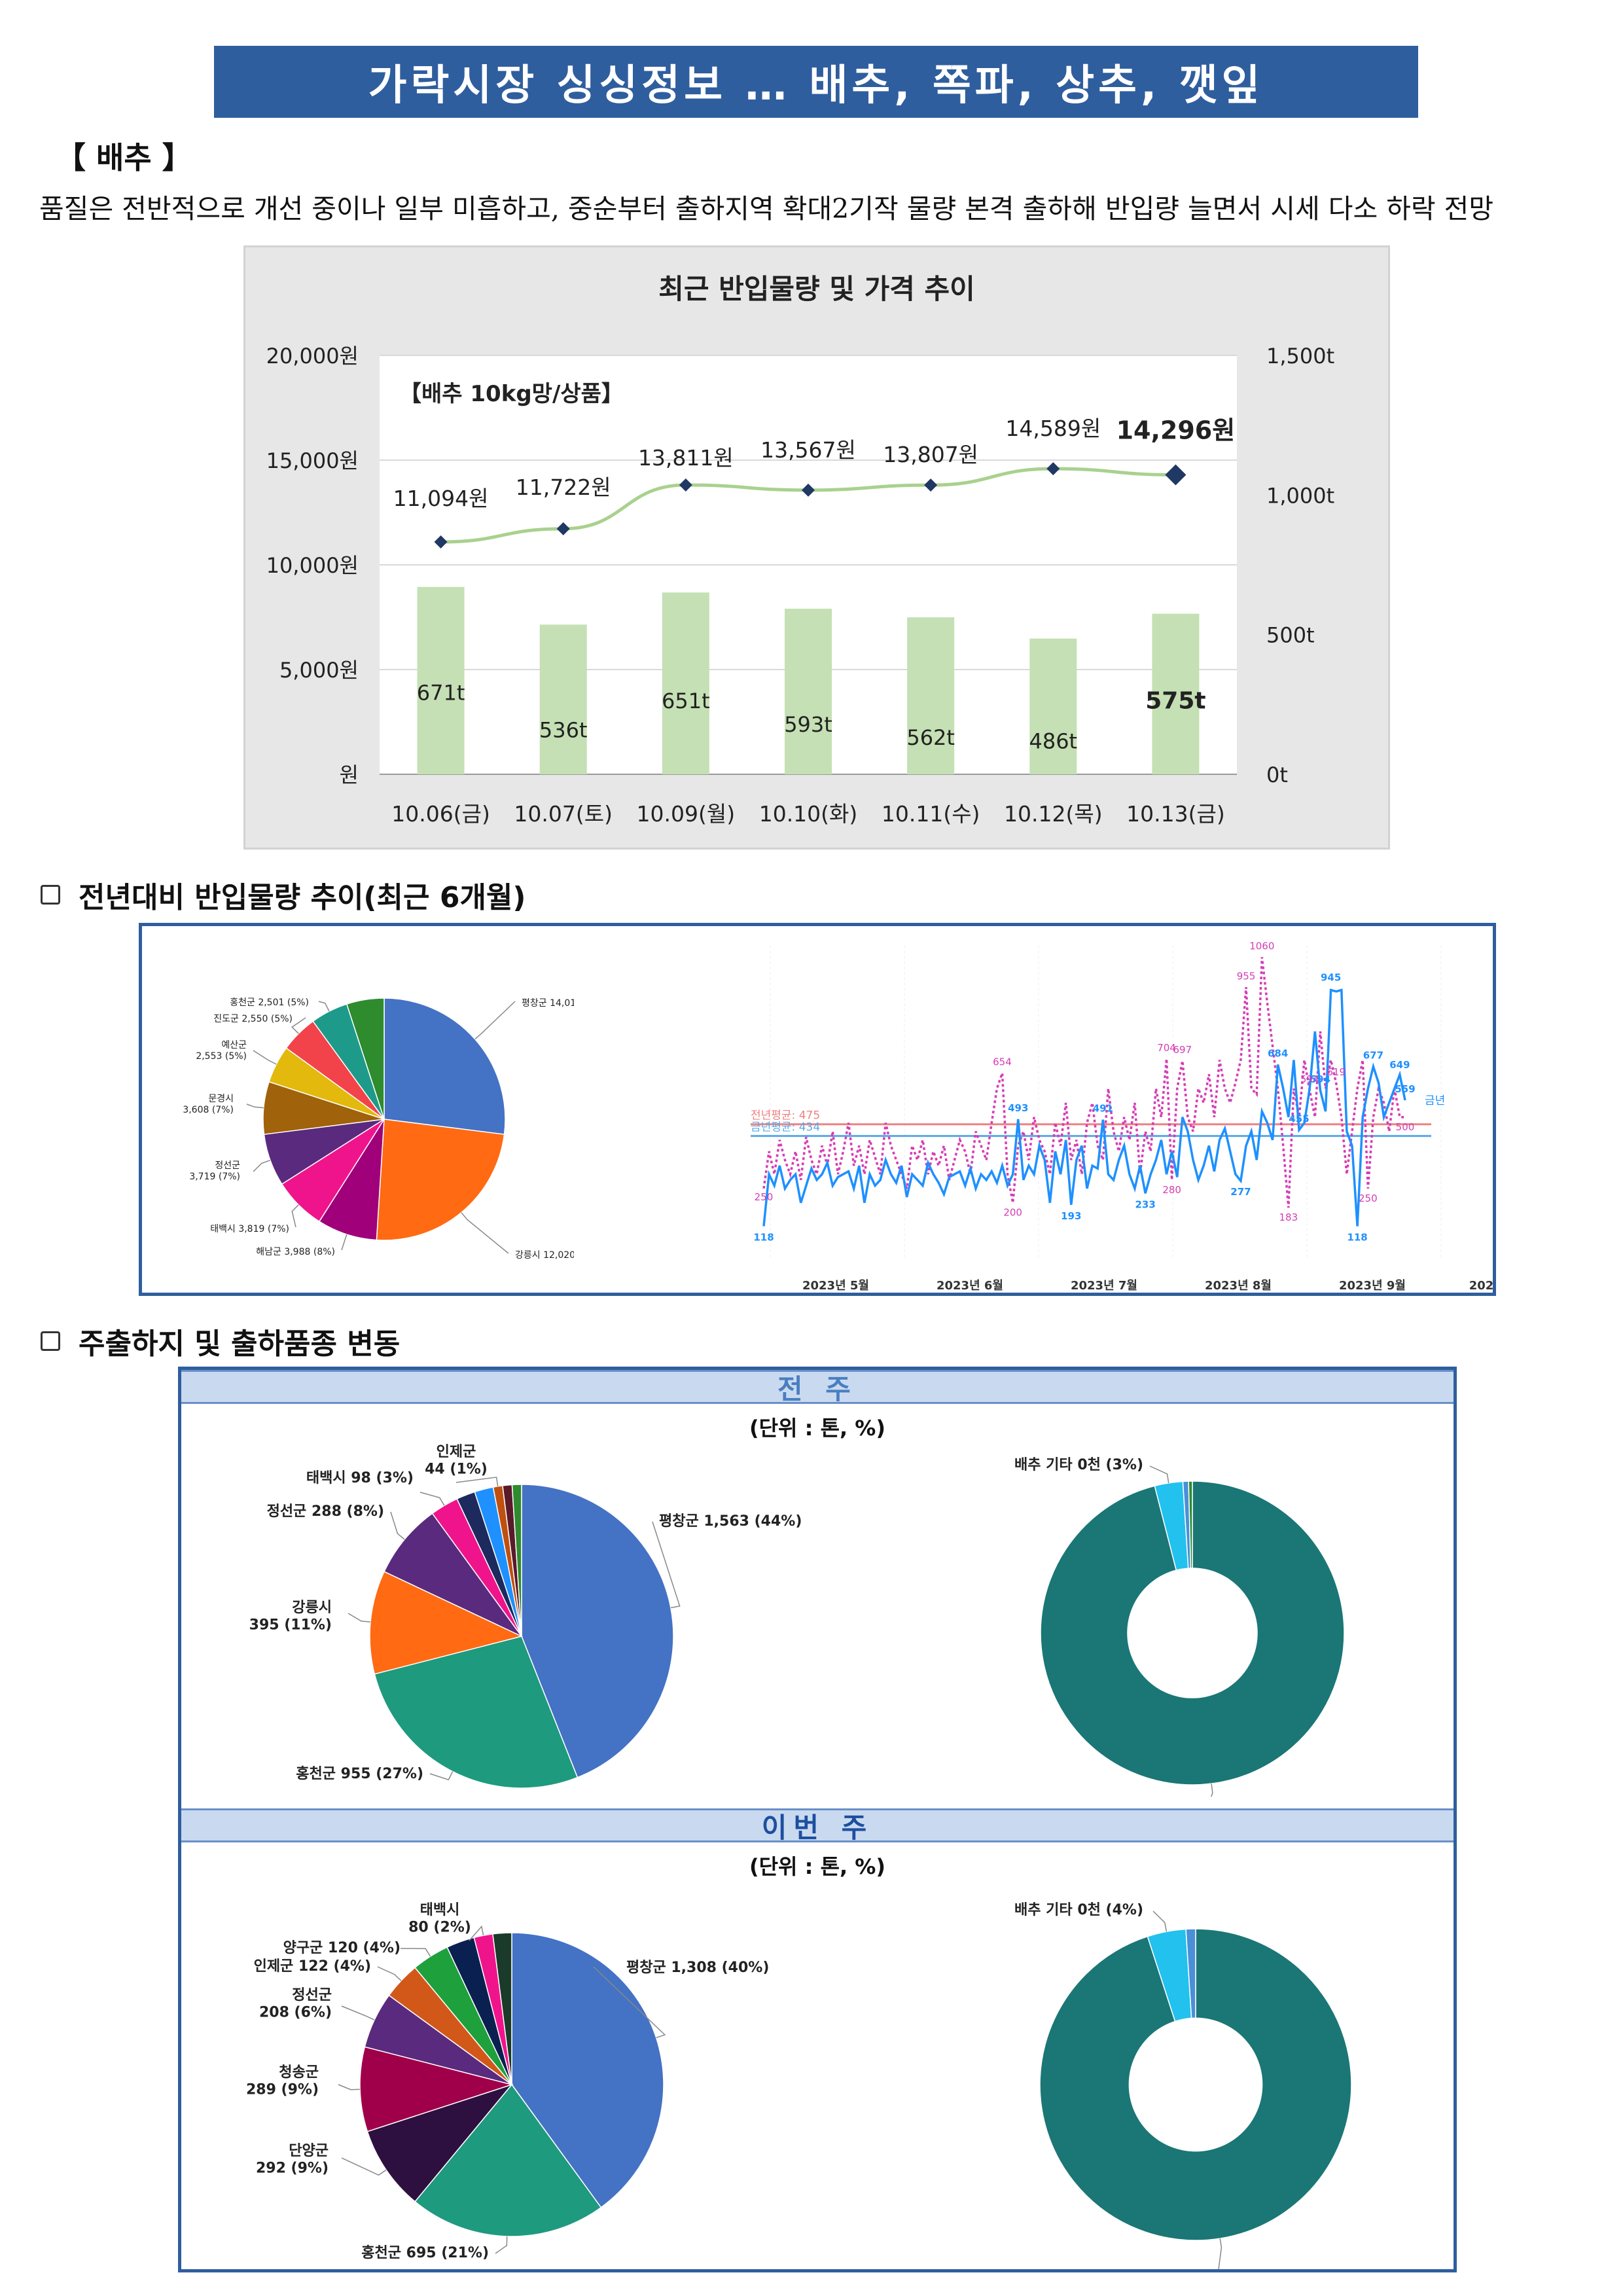 The width and height of the screenshot is (1623, 2296). What do you see at coordinates (686, 701) in the screenshot?
I see `volume-label: 651t` at bounding box center [686, 701].